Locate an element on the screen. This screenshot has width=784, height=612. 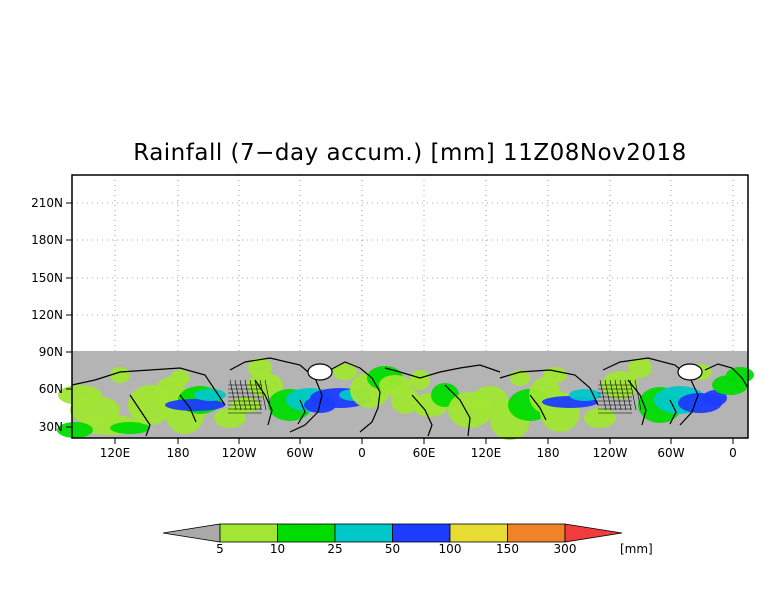
coastlines is located at coordinates (410, 397).